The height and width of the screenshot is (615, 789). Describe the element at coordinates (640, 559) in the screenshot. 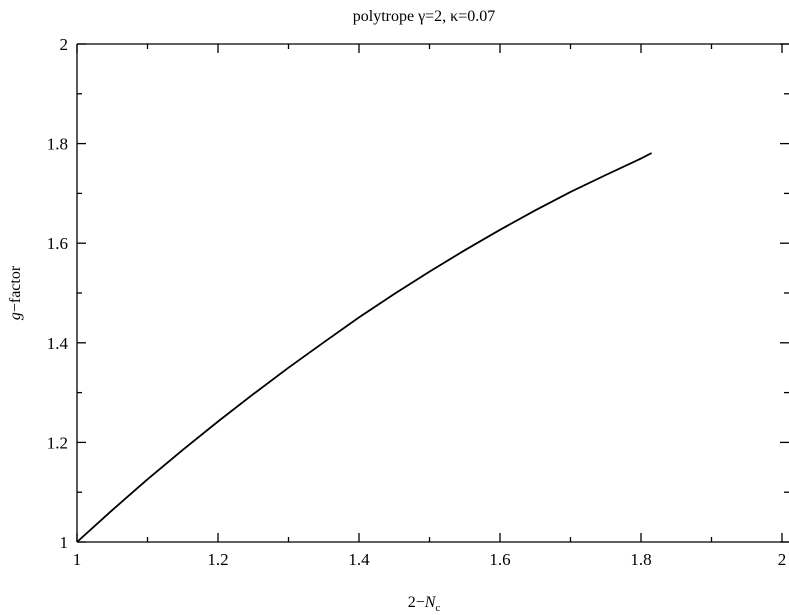

I see `x-tick-label: 1.8` at that location.